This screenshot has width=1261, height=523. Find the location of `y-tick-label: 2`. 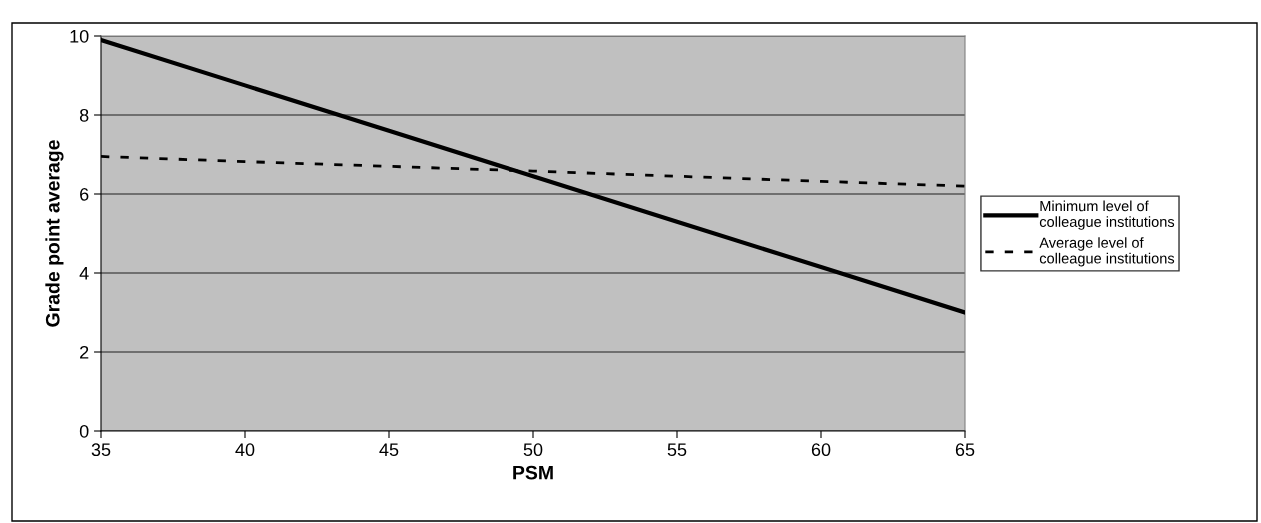

y-tick-label: 2 is located at coordinates (84, 352).